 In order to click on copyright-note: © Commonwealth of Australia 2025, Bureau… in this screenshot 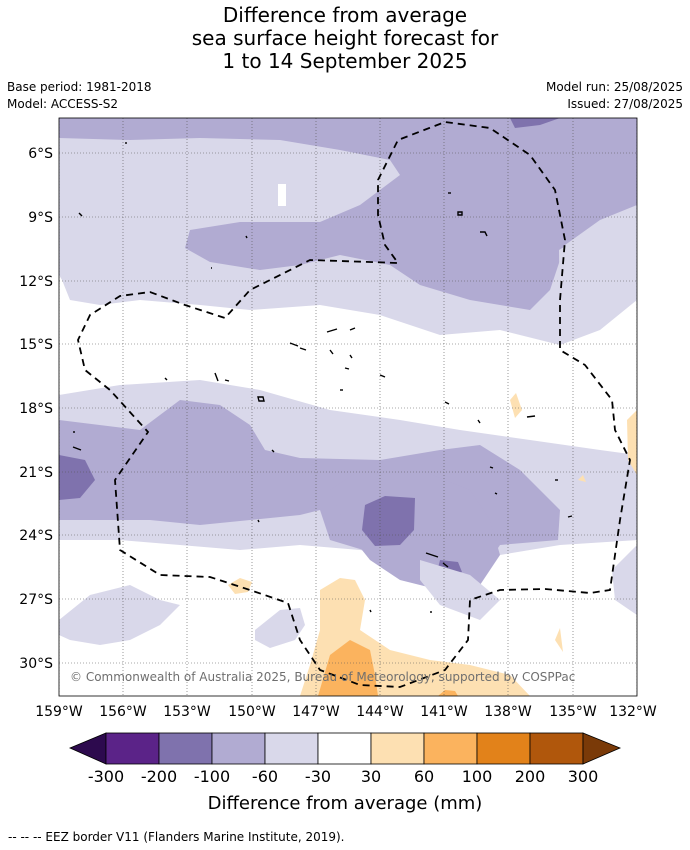, I will do `click(322, 677)`.